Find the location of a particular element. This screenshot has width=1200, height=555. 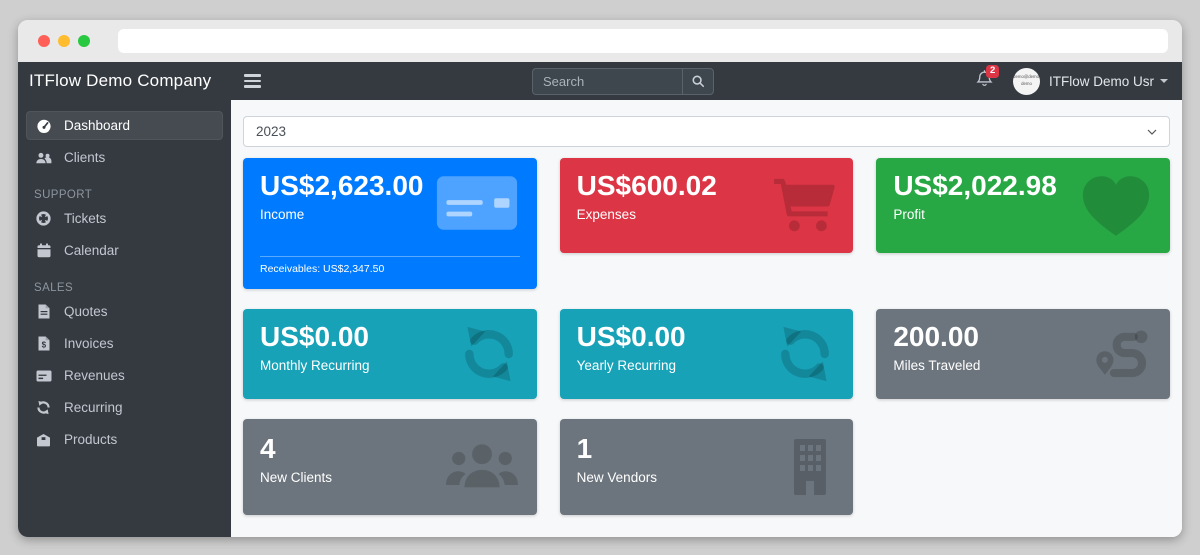

notifications-button: 2 is located at coordinates (988, 78).